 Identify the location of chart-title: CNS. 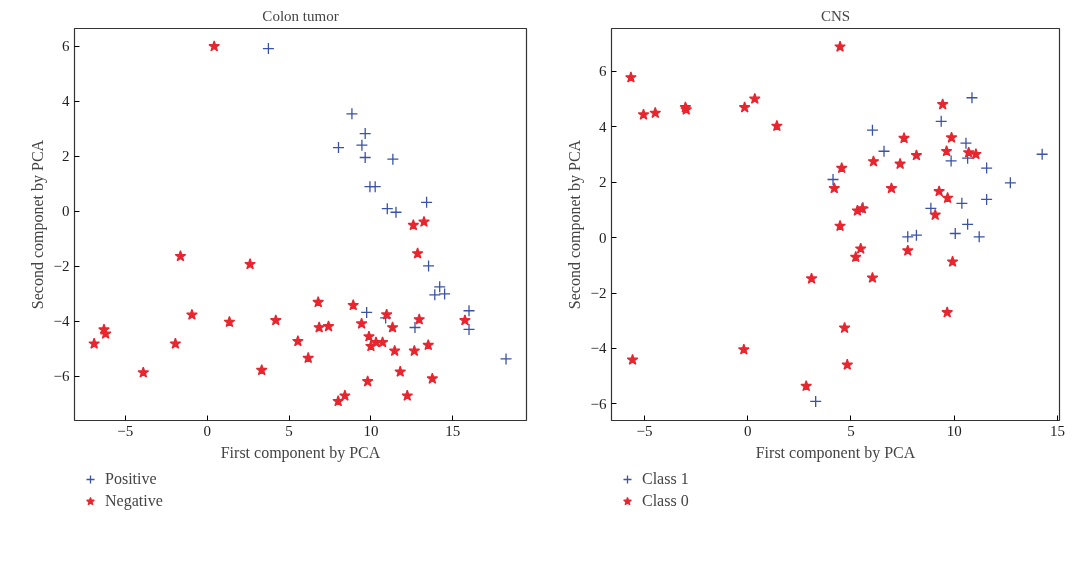
(835, 15).